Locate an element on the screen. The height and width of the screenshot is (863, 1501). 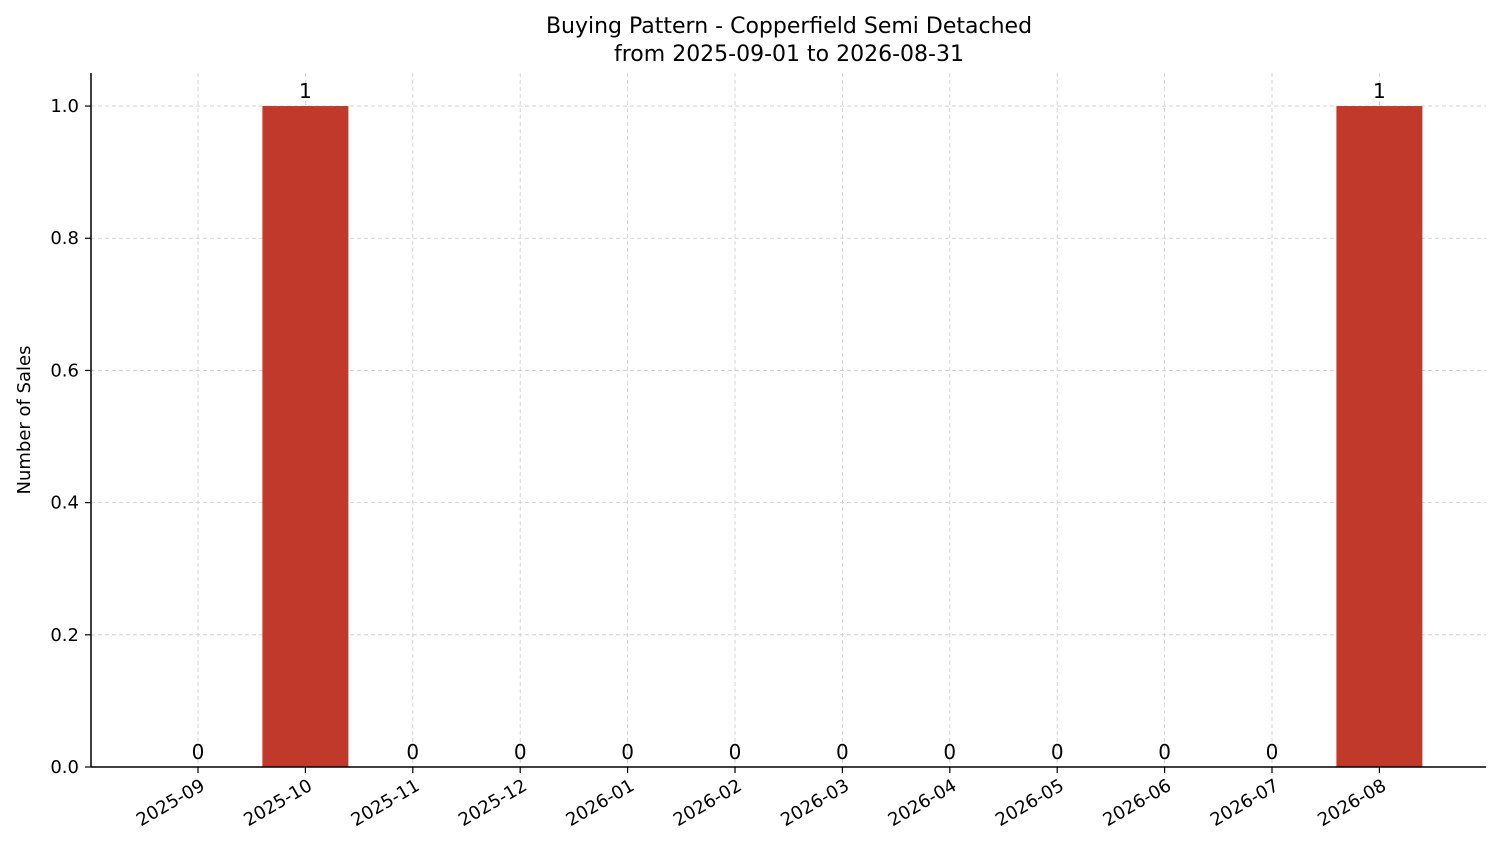
x-tick-label: 2026-01 is located at coordinates (600, 803).